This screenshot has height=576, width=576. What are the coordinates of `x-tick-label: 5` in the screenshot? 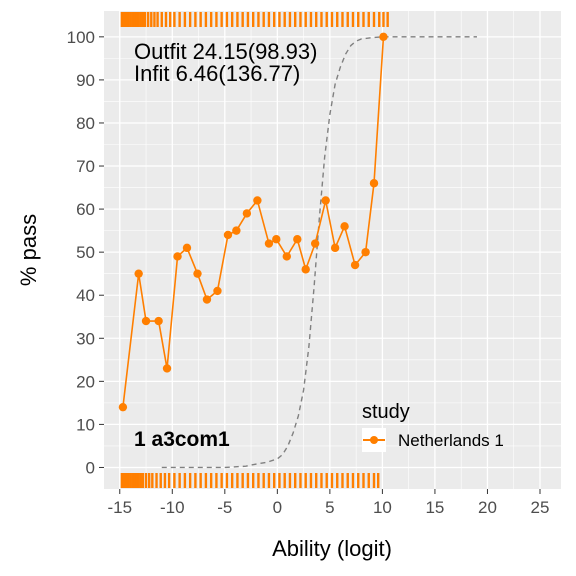 It's located at (329, 507).